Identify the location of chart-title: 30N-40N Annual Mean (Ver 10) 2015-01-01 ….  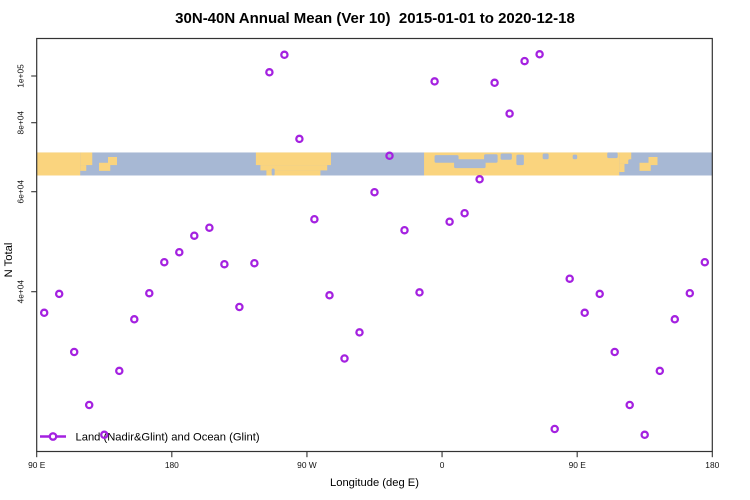
(375, 18).